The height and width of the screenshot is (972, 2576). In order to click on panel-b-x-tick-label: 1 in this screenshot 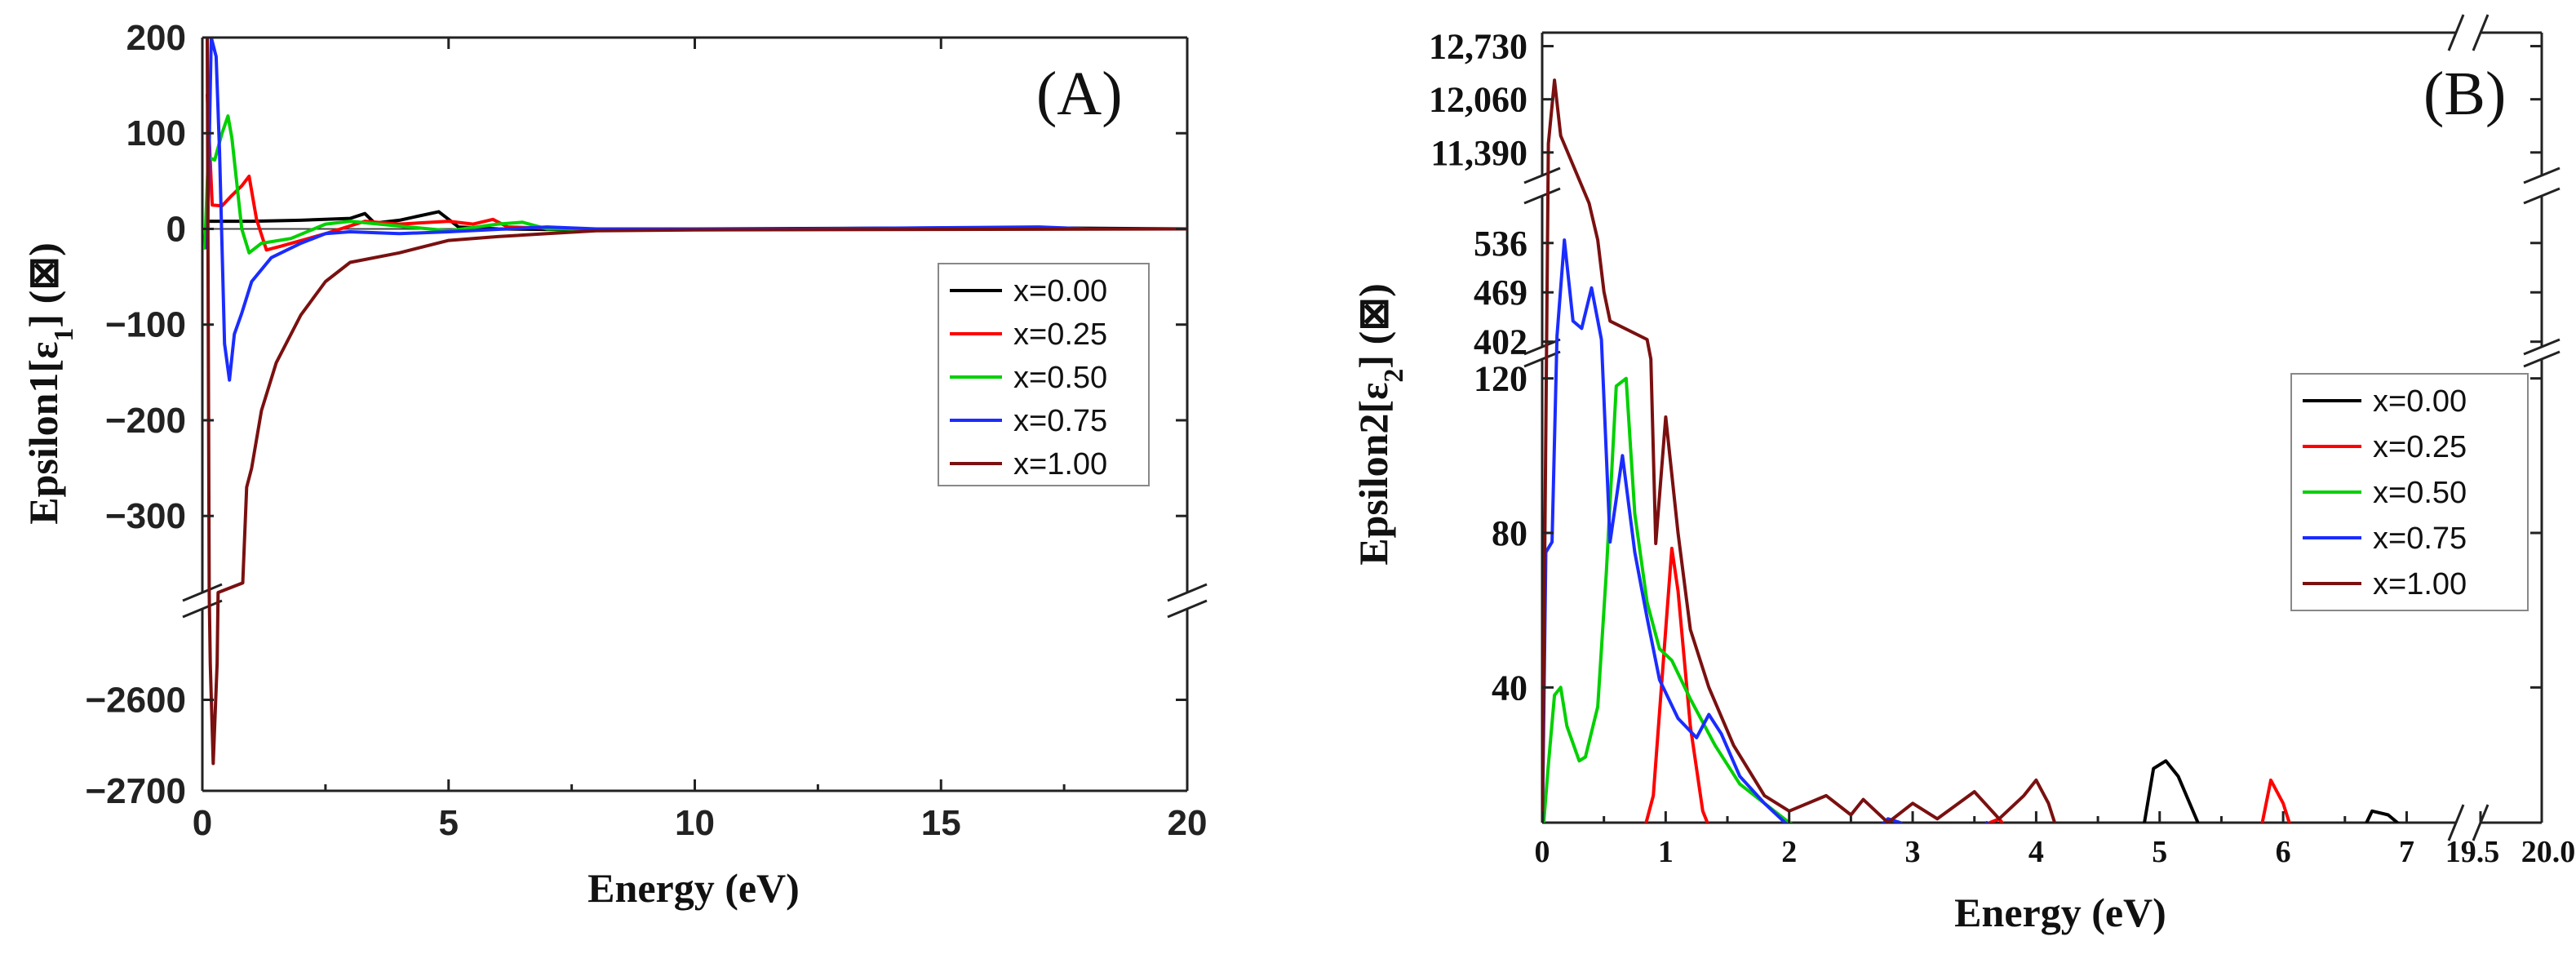, I will do `click(1666, 852)`.